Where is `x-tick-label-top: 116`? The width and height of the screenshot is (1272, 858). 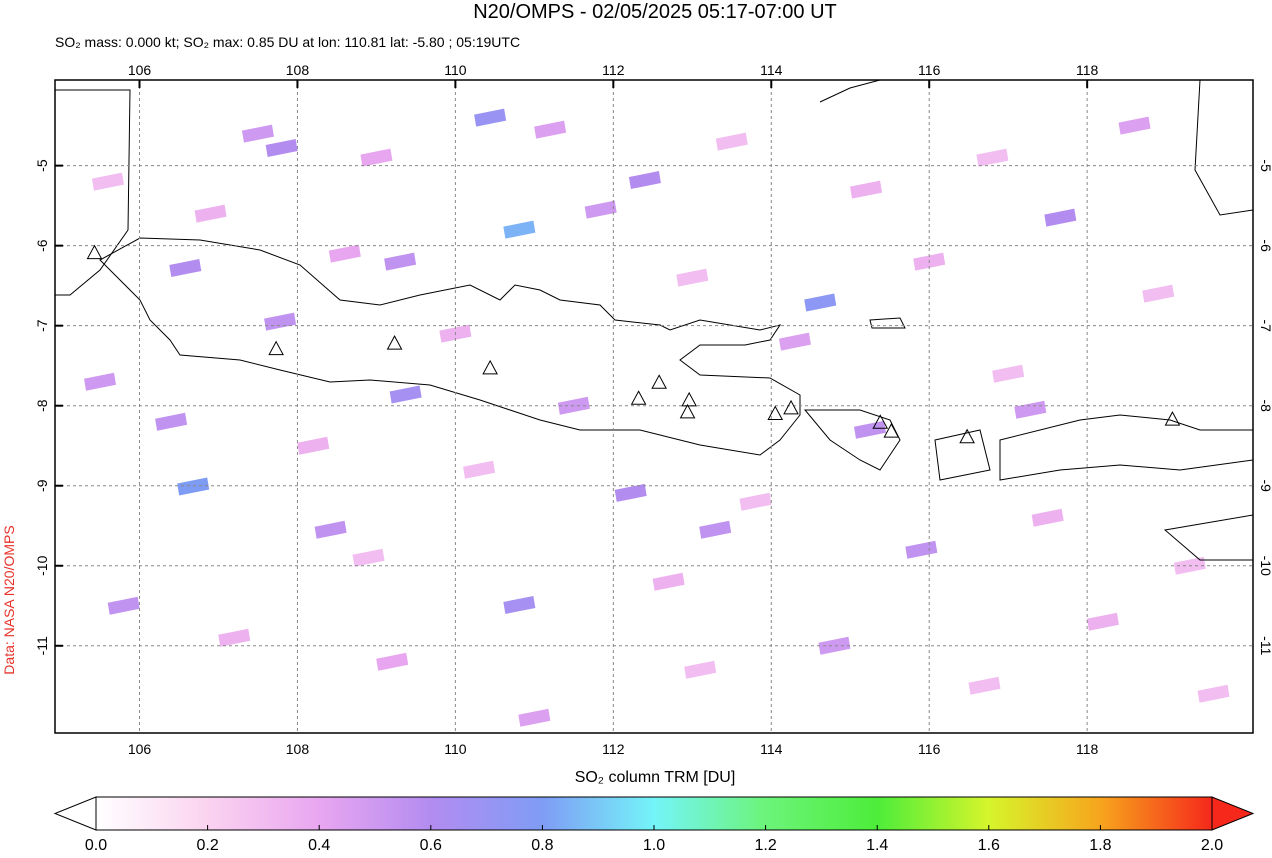
x-tick-label-top: 116 is located at coordinates (929, 70).